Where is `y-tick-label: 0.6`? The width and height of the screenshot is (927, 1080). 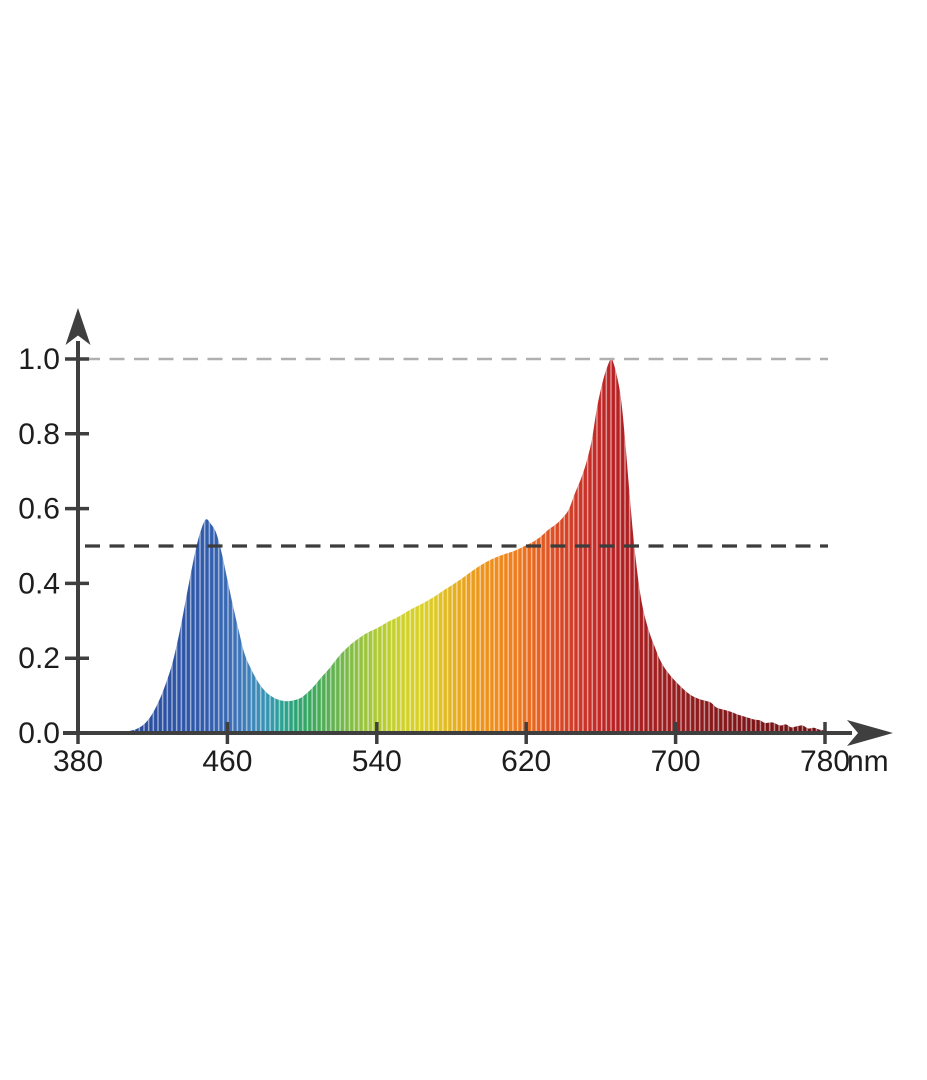
y-tick-label: 0.6 is located at coordinates (39, 509).